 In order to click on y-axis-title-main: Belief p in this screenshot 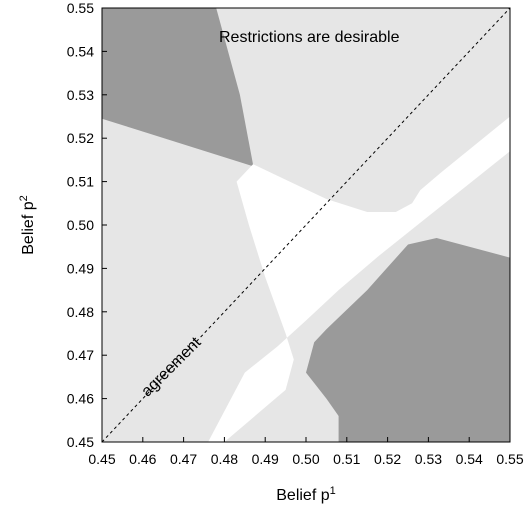, I will do `click(28, 227)`.